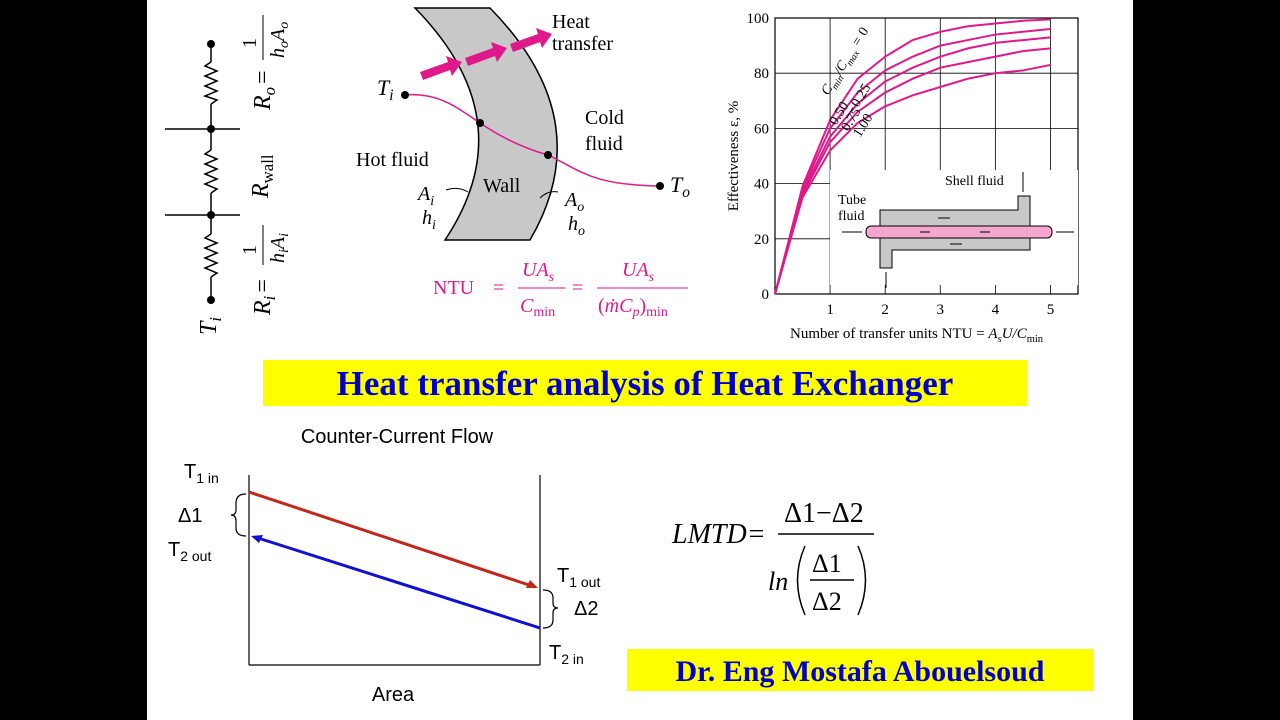 The width and height of the screenshot is (1280, 720). Describe the element at coordinates (761, 185) in the screenshot. I see `y-tick-label: 40` at that location.